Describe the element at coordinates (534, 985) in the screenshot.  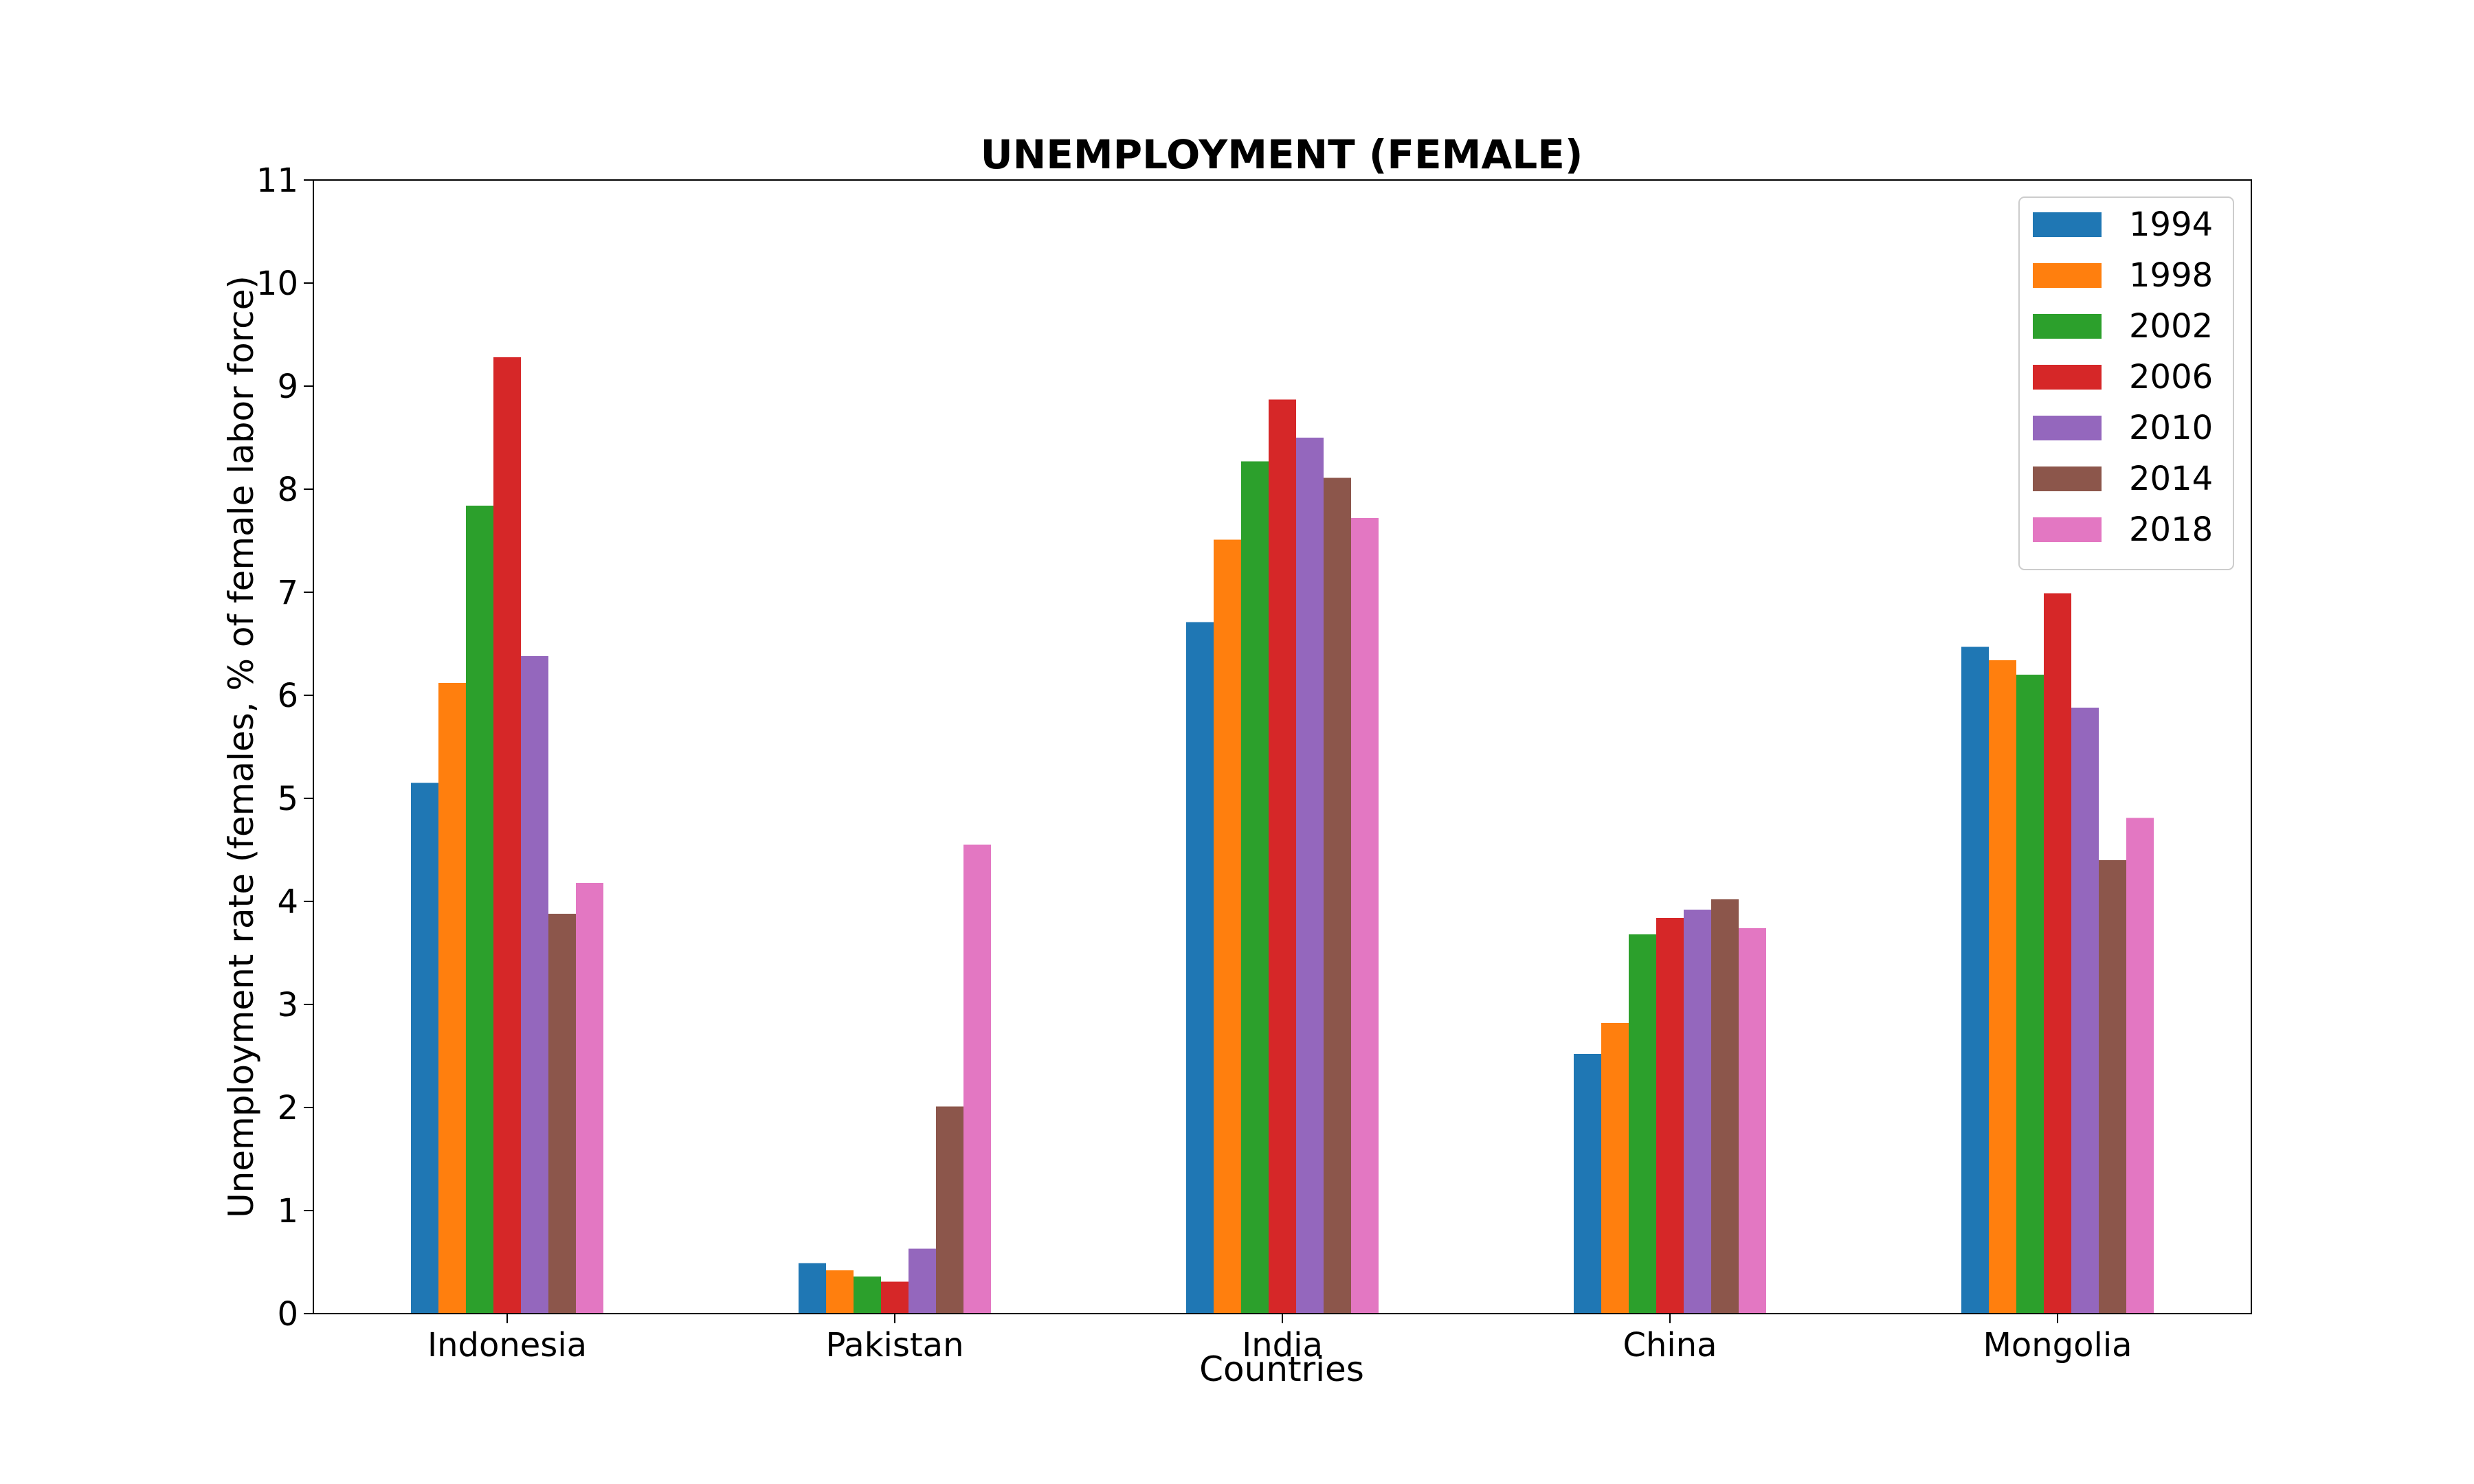
I see `bar-indonesia-2010` at that location.